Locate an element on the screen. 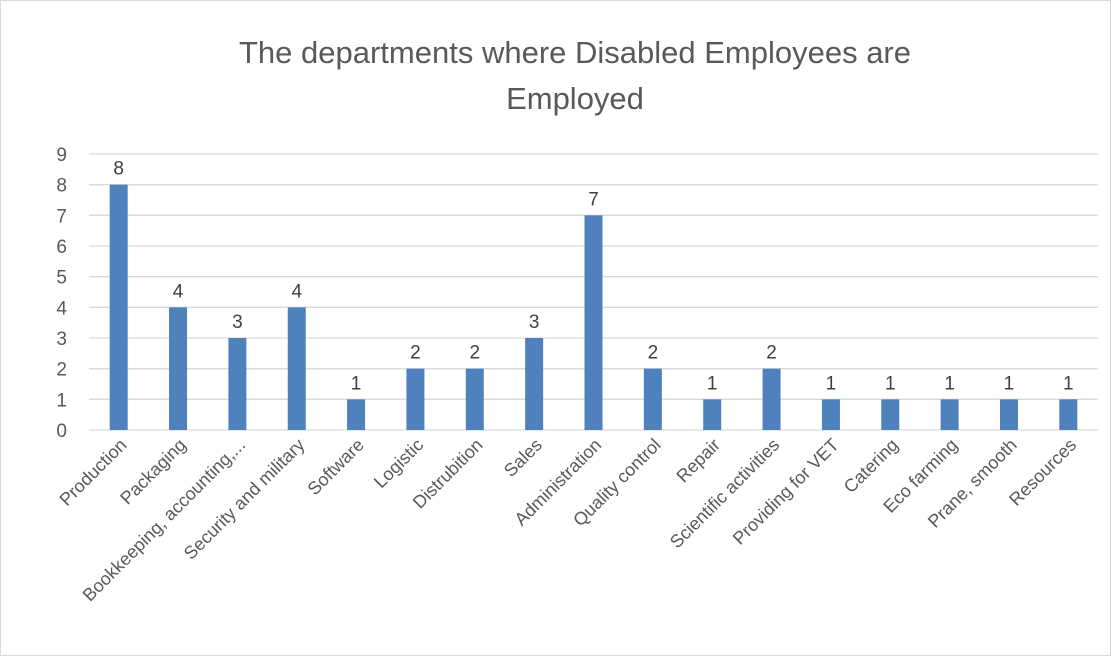 The image size is (1111, 656). y-tick-label: 7 is located at coordinates (61, 216).